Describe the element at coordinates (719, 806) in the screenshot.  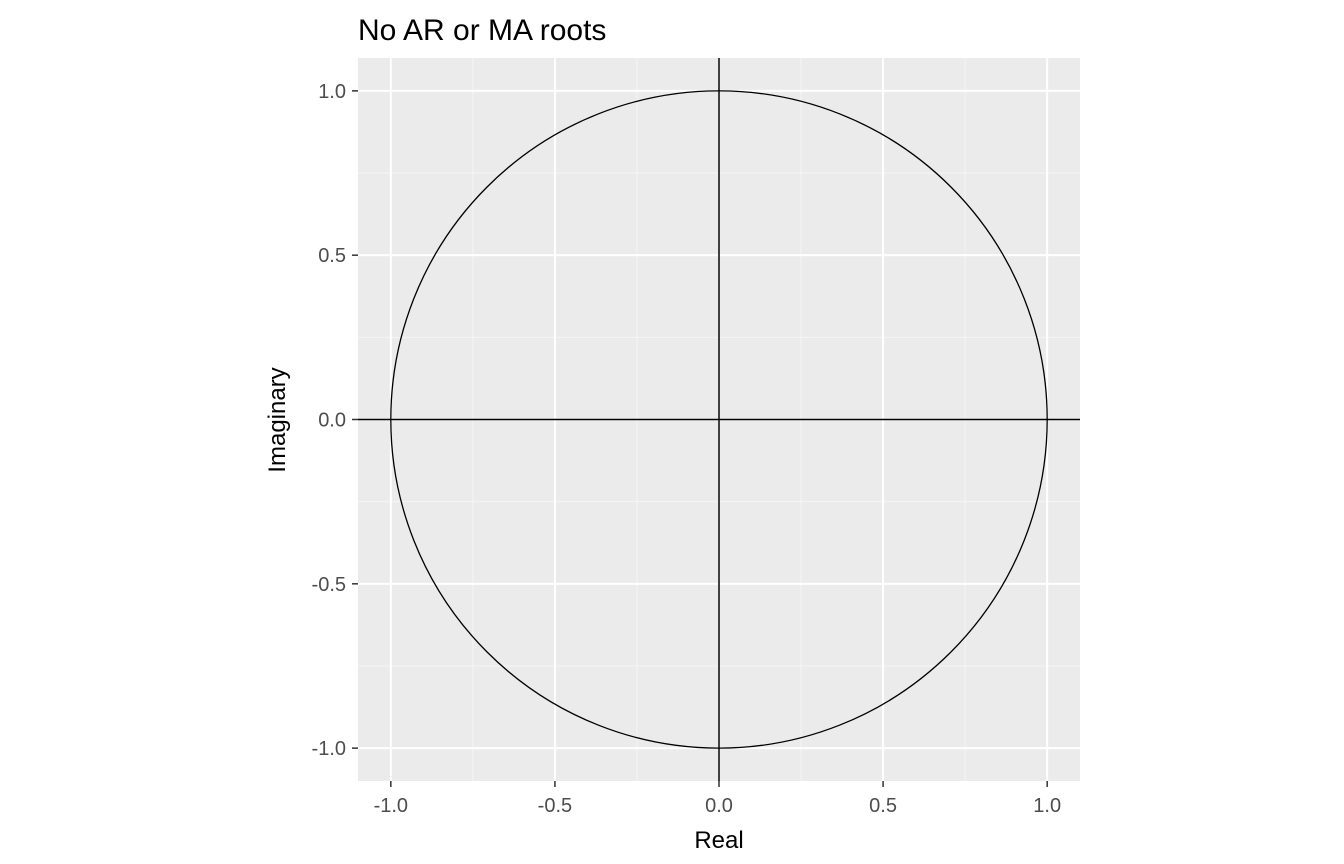
I see `x-tick-label: 0.0` at that location.